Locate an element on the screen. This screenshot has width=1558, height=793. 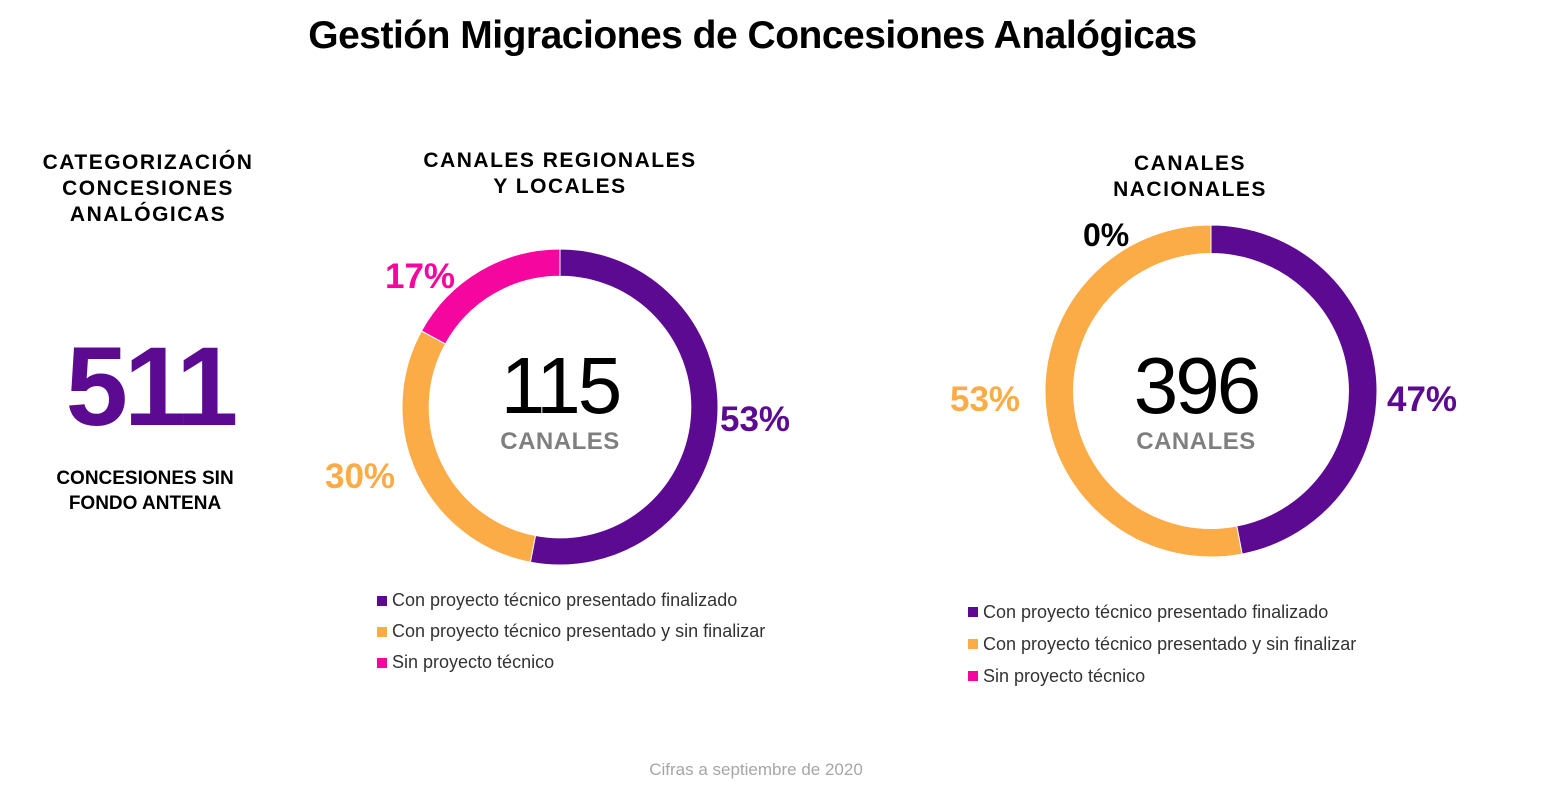
pct-label-sin-finalizar: 30% is located at coordinates (360, 476).